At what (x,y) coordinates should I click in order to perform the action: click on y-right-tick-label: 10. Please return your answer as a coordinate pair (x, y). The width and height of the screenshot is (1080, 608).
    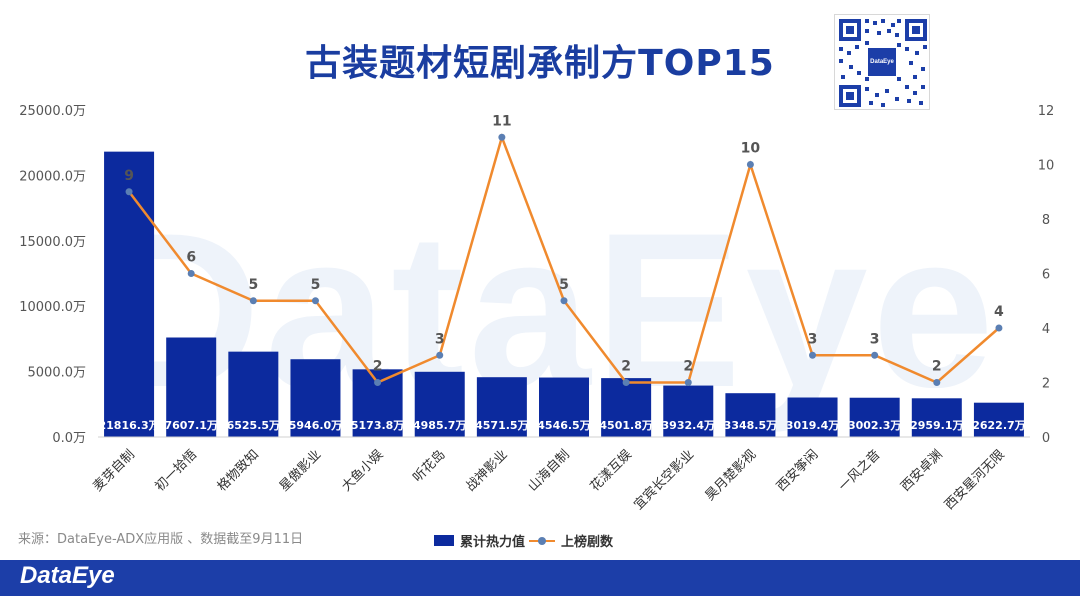
    Looking at the image, I should click on (1046, 166).